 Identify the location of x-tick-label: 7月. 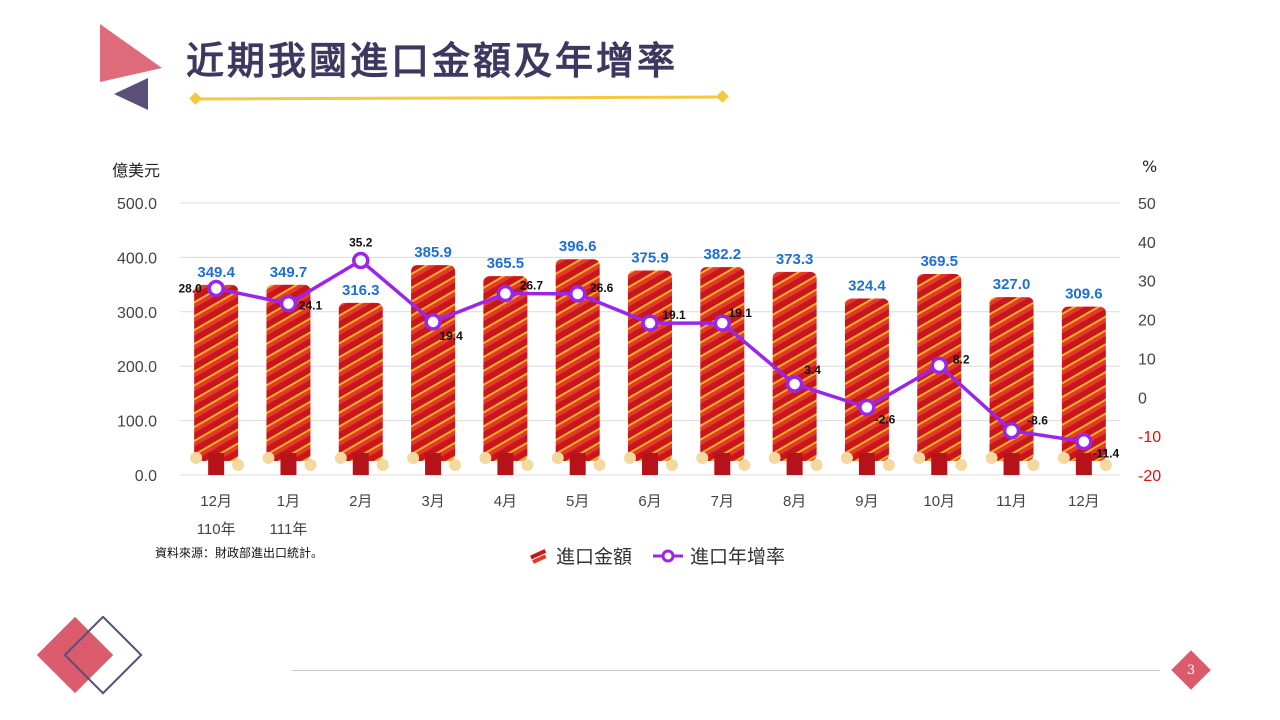
(722, 501).